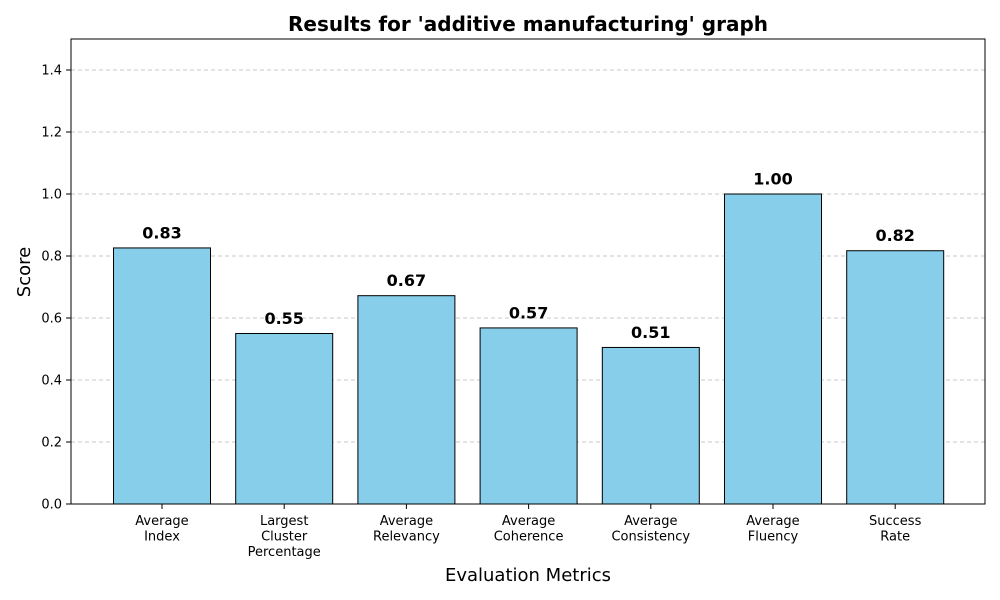 The height and width of the screenshot is (600, 1000). I want to click on y-tick-label: 0.4, so click(51, 381).